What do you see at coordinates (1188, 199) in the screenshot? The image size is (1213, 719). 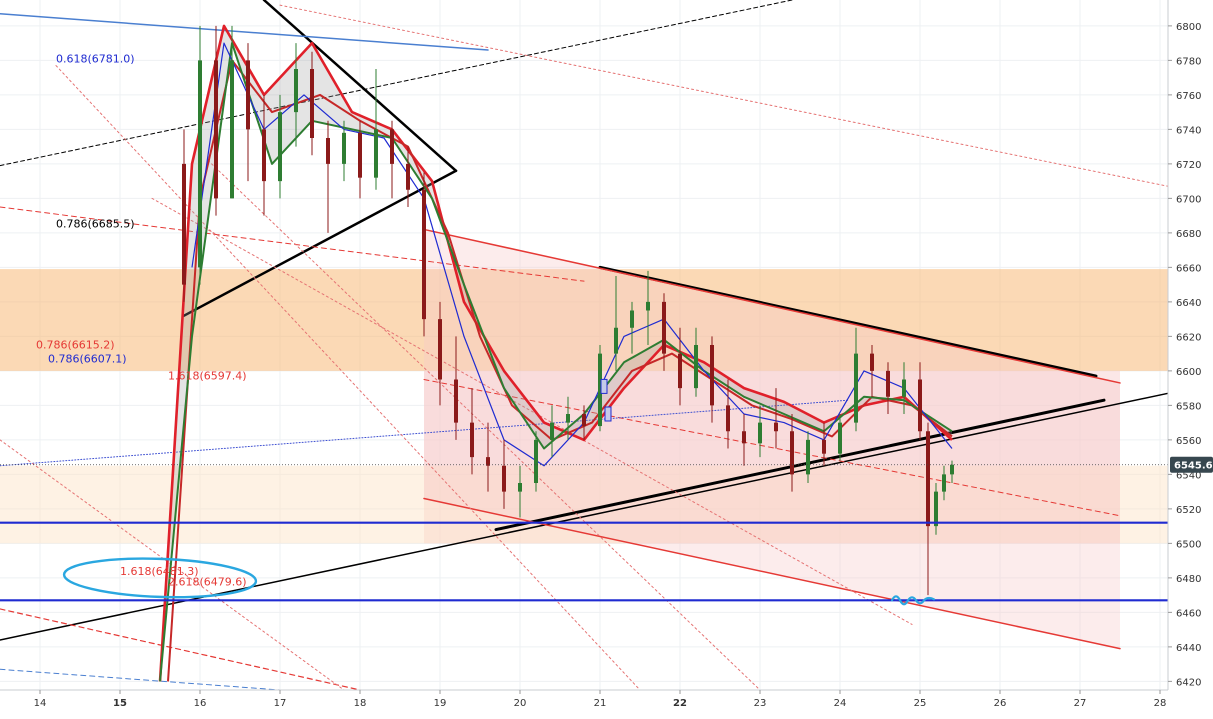 I see `y-tick-label: 6700` at bounding box center [1188, 199].